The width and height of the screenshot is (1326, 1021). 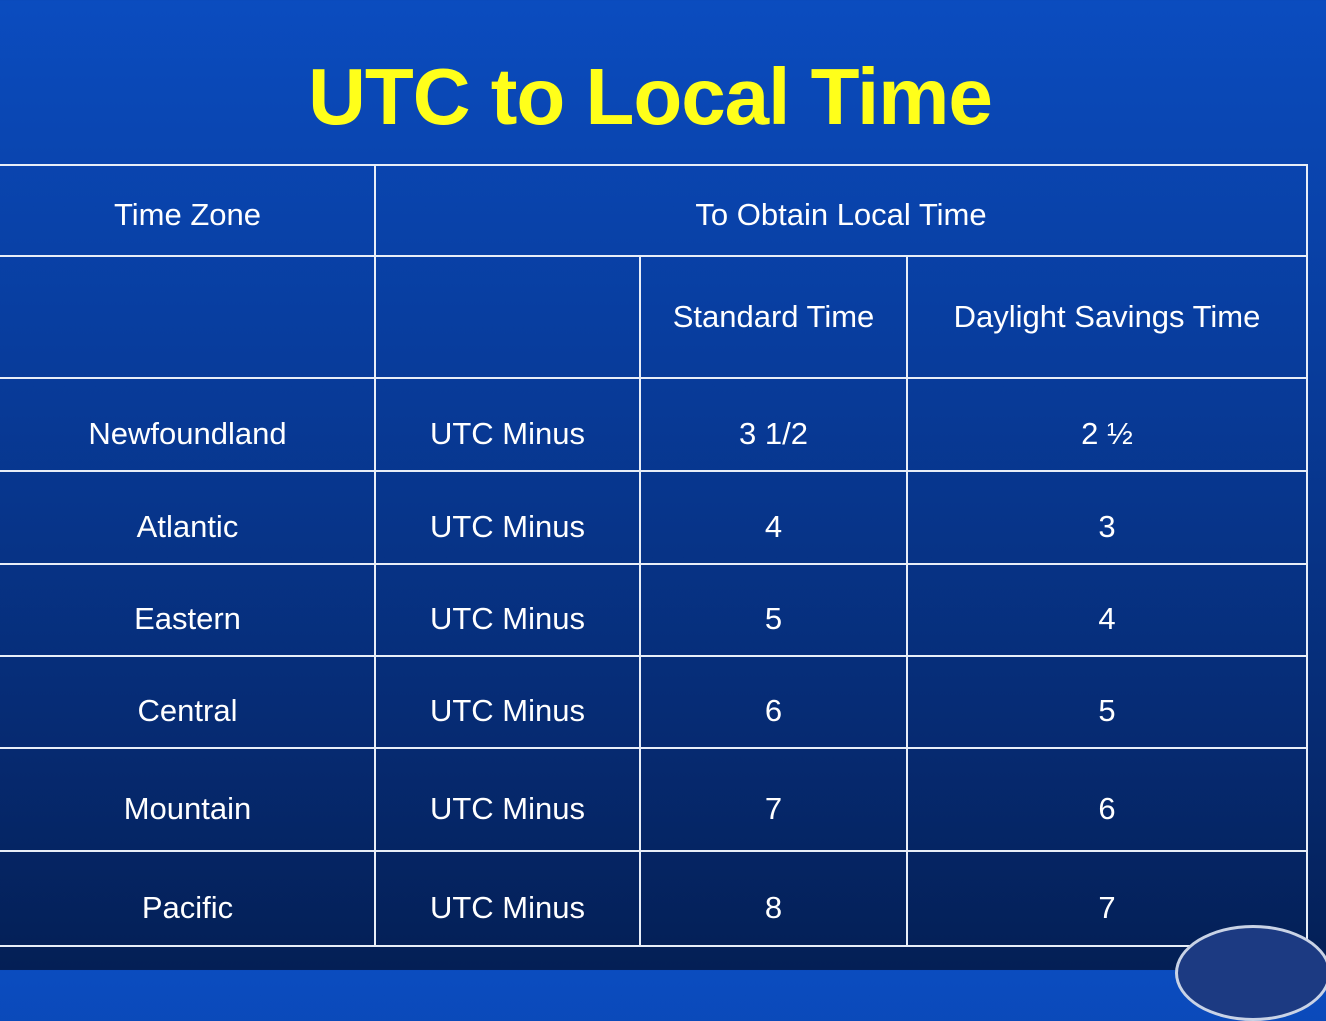 I want to click on table-cell: Mountain, so click(x=187, y=808).